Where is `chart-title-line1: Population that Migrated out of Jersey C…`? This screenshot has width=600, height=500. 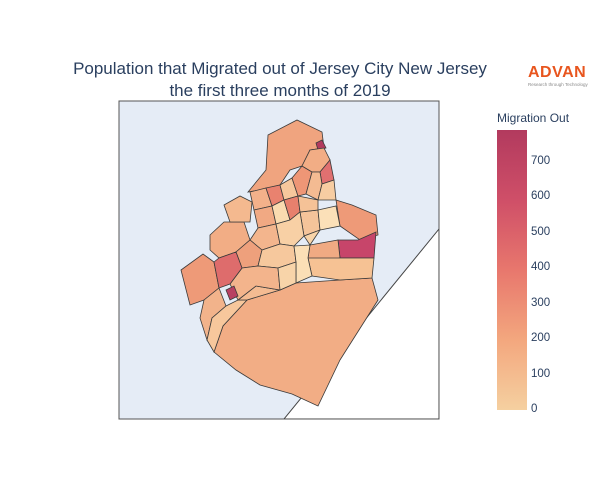
chart-title-line1: Population that Migrated out of Jersey C… is located at coordinates (280, 68).